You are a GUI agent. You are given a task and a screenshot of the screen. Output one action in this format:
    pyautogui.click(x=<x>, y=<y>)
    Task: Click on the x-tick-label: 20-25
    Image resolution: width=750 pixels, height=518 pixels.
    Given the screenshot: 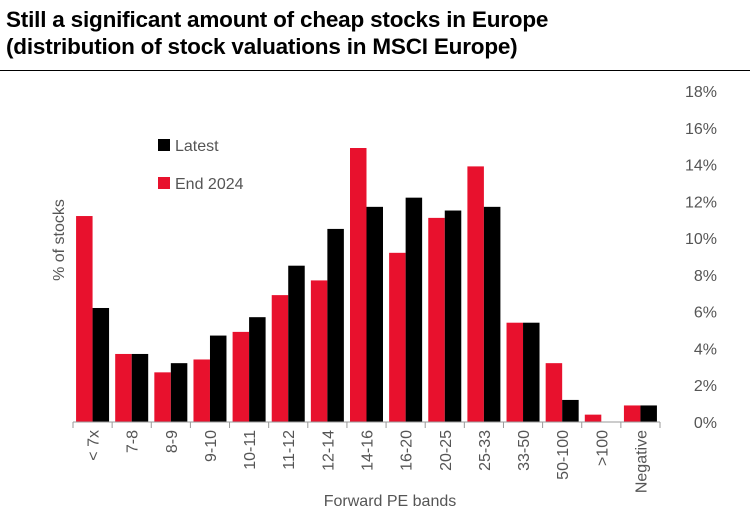 What is the action you would take?
    pyautogui.click(x=446, y=450)
    